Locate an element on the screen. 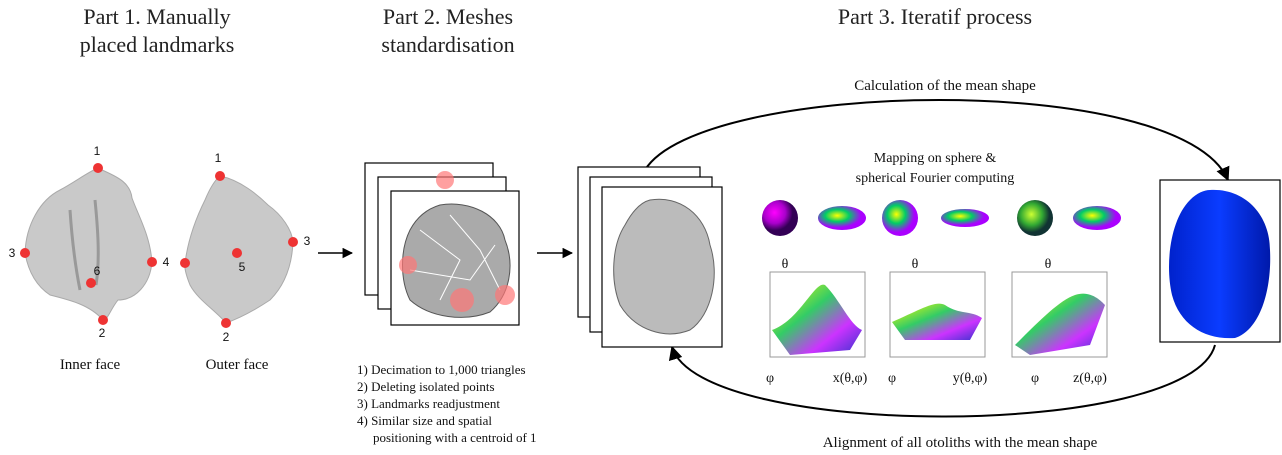 This screenshot has height=455, width=1282. landmark-number: 5 is located at coordinates (242, 267).